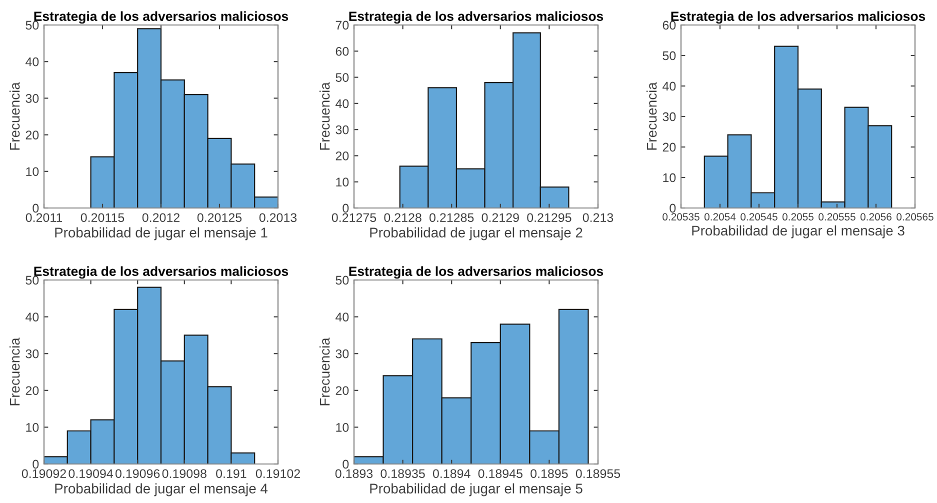  What do you see at coordinates (720, 217) in the screenshot?
I see `x-tick-label: 0.2054` at bounding box center [720, 217].